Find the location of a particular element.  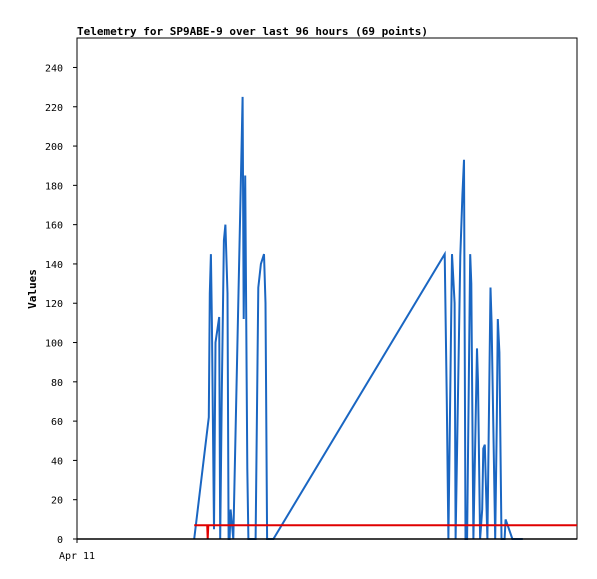

y-tick-label: 40 is located at coordinates (57, 461).